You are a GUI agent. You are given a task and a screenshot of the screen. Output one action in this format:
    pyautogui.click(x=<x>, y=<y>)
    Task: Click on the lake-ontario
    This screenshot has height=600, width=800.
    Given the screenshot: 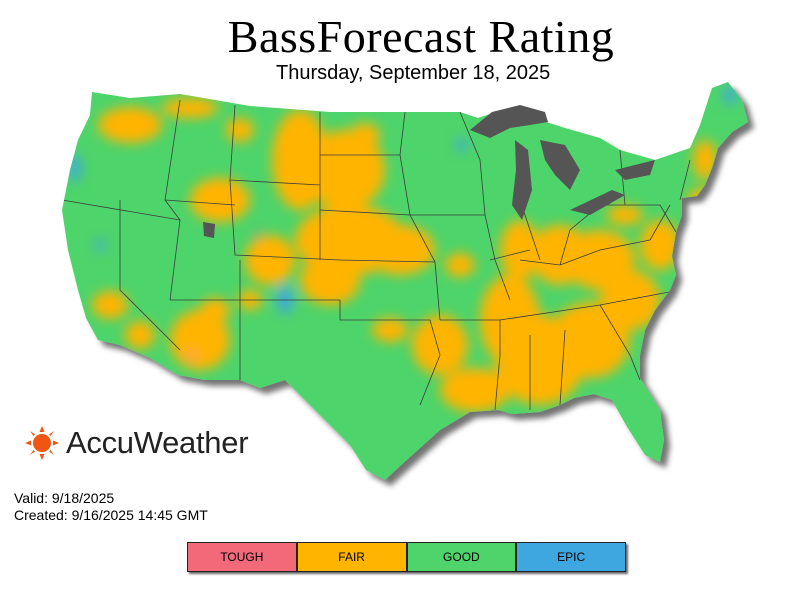 What is the action you would take?
    pyautogui.click(x=635, y=170)
    